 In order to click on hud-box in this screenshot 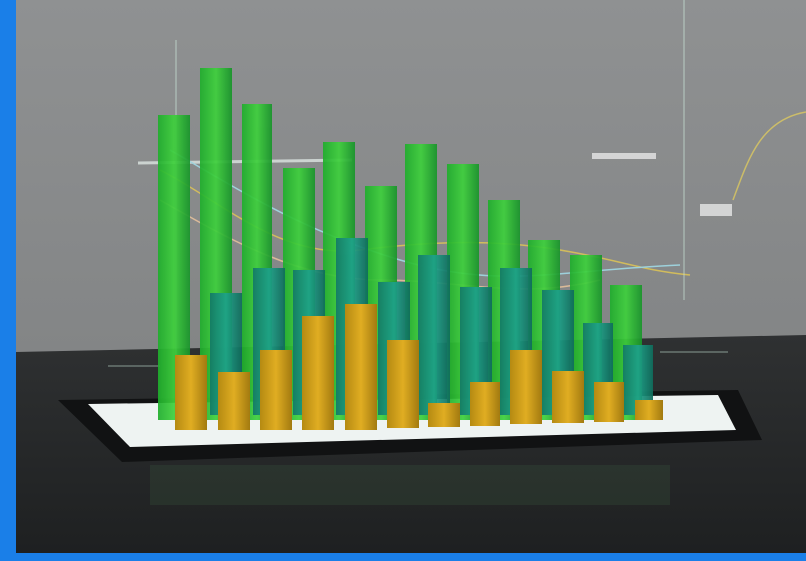, I will do `click(716, 210)`.